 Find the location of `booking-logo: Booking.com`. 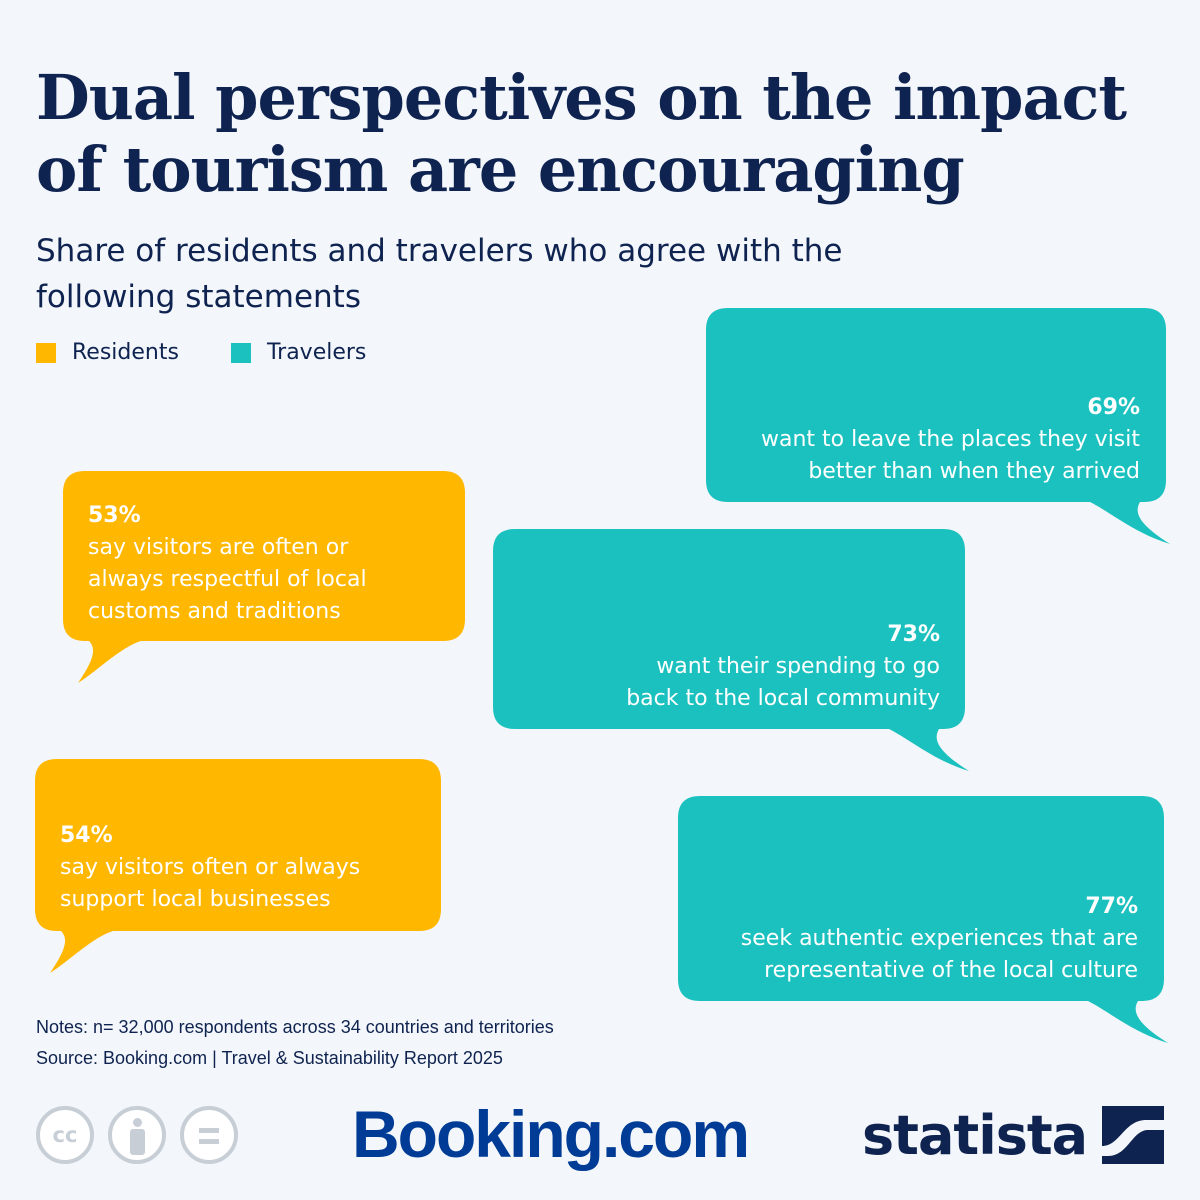

booking-logo: Booking.com is located at coordinates (551, 1134).